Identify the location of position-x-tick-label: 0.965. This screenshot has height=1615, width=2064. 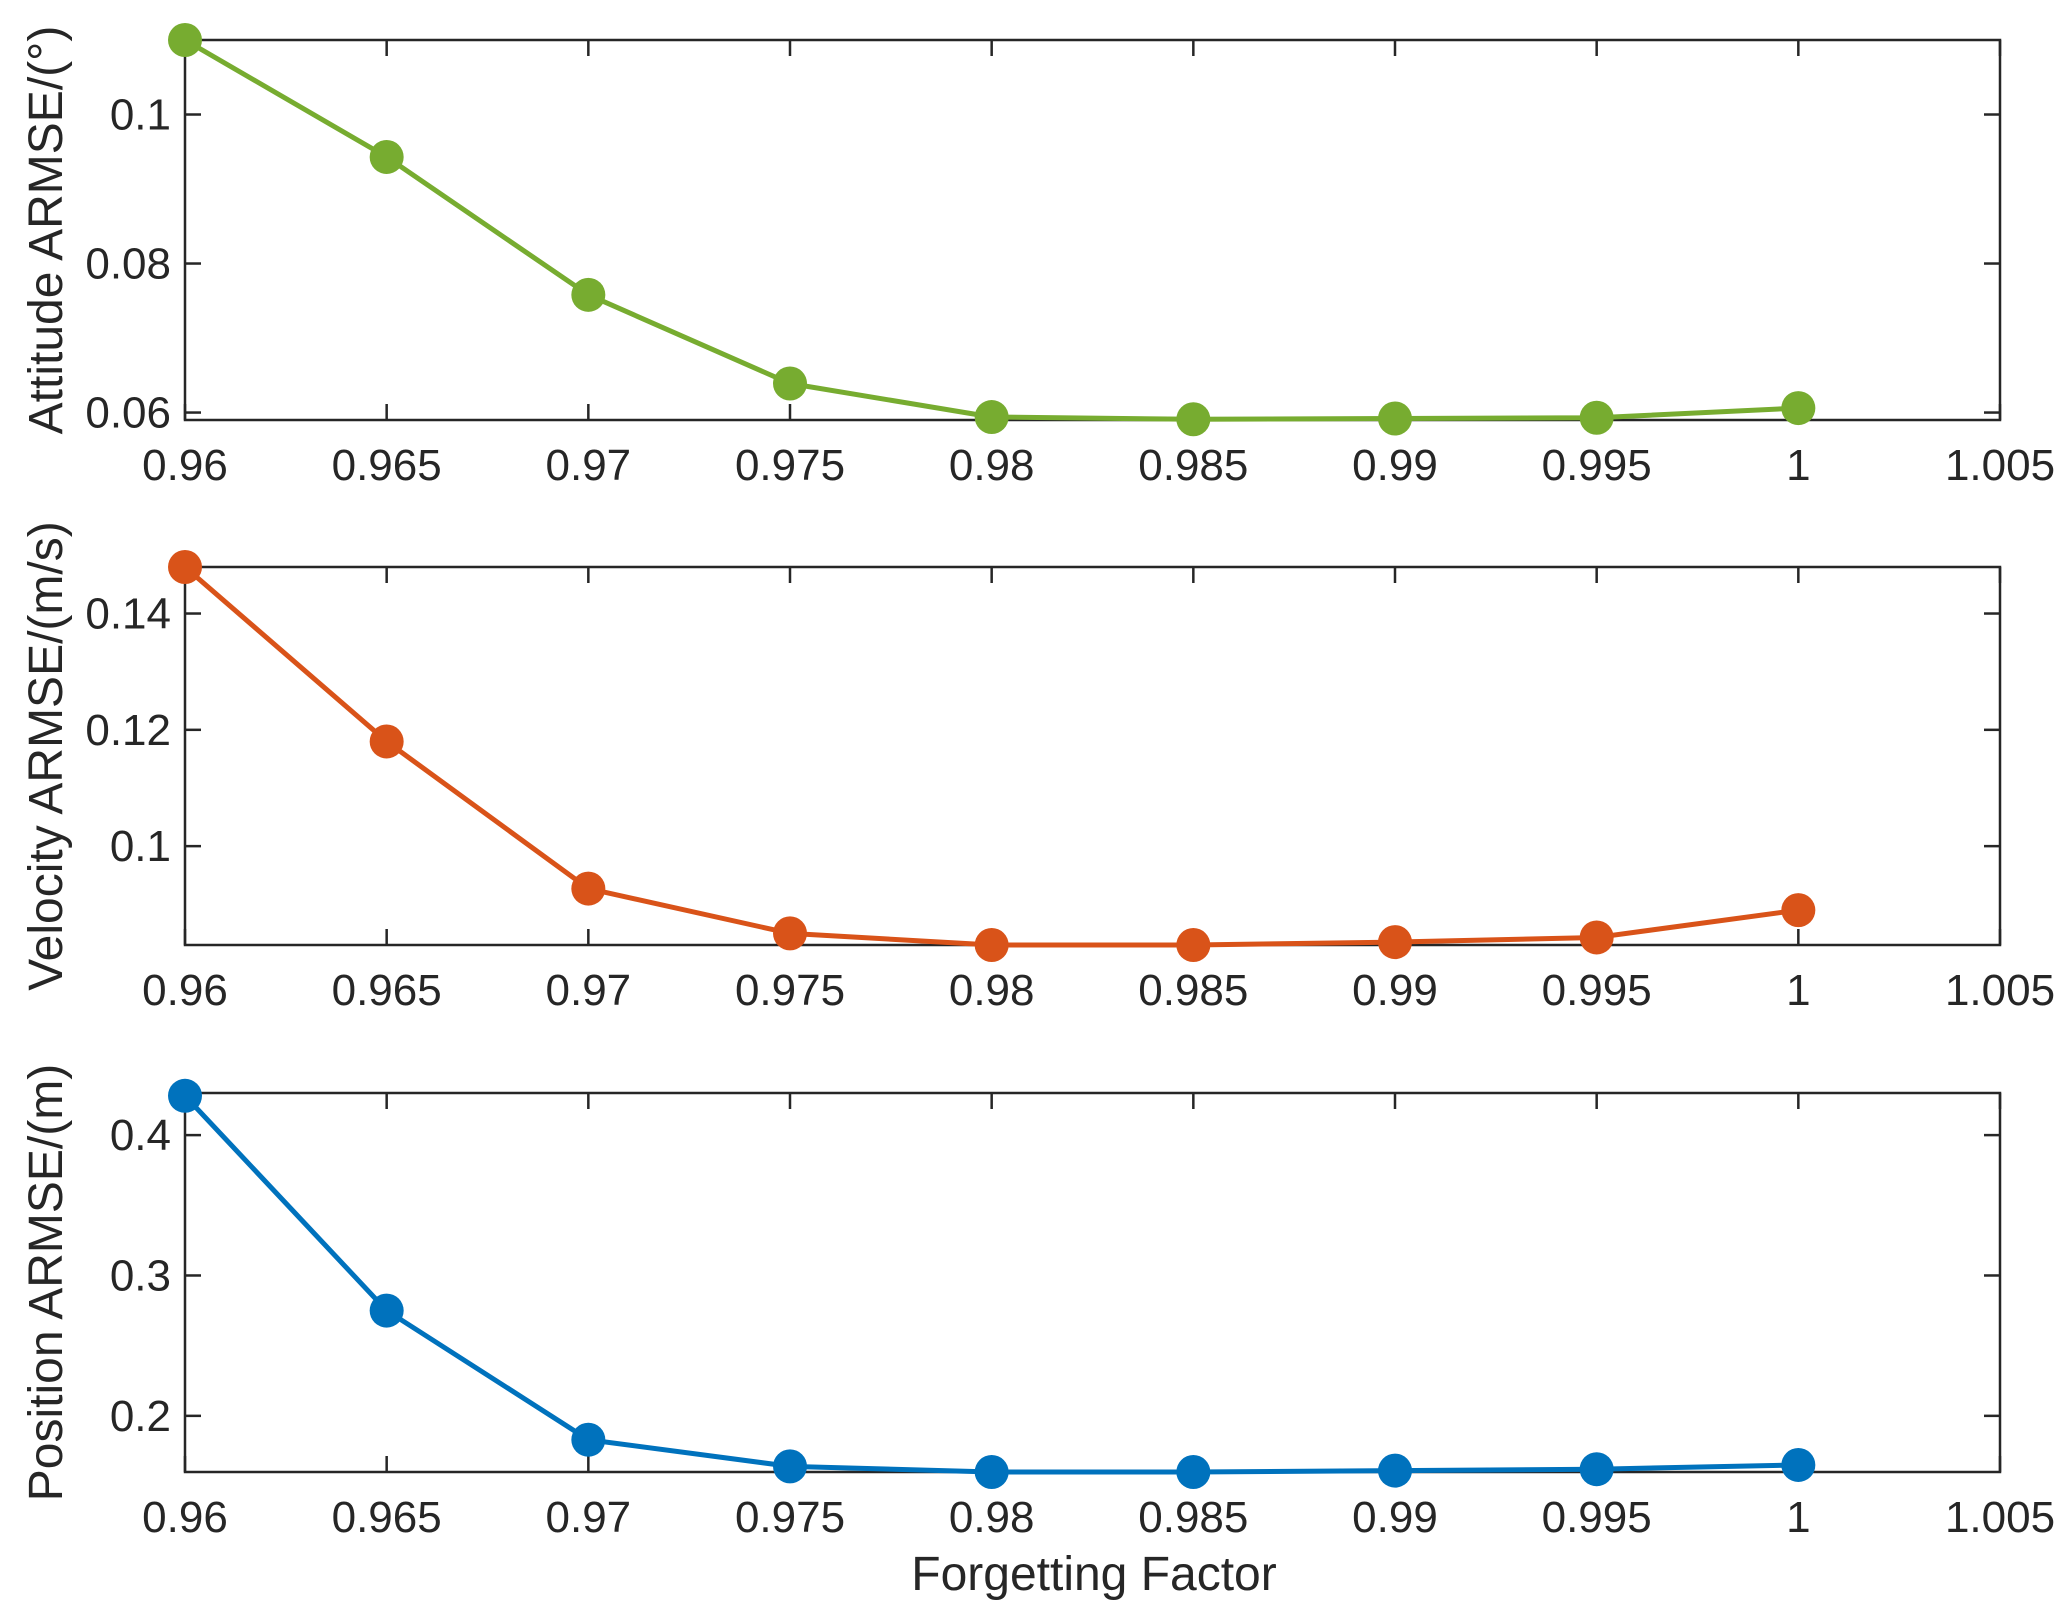
(387, 1517).